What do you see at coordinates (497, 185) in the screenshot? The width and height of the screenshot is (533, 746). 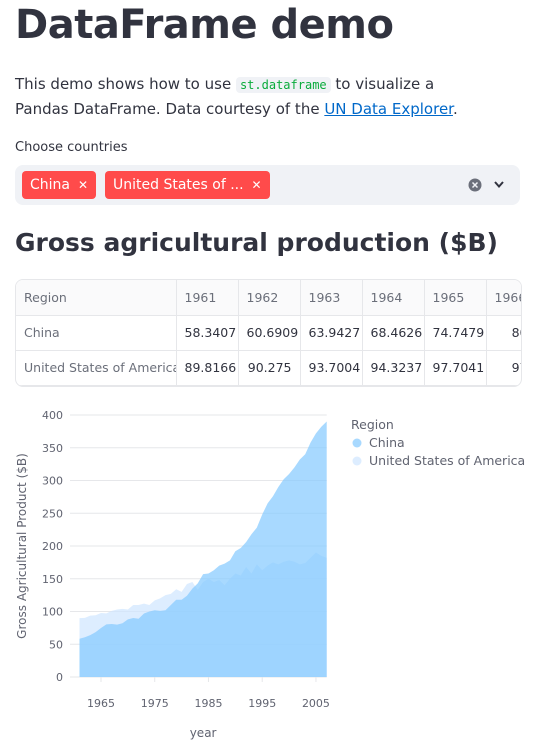 I see `multiselect-controls` at bounding box center [497, 185].